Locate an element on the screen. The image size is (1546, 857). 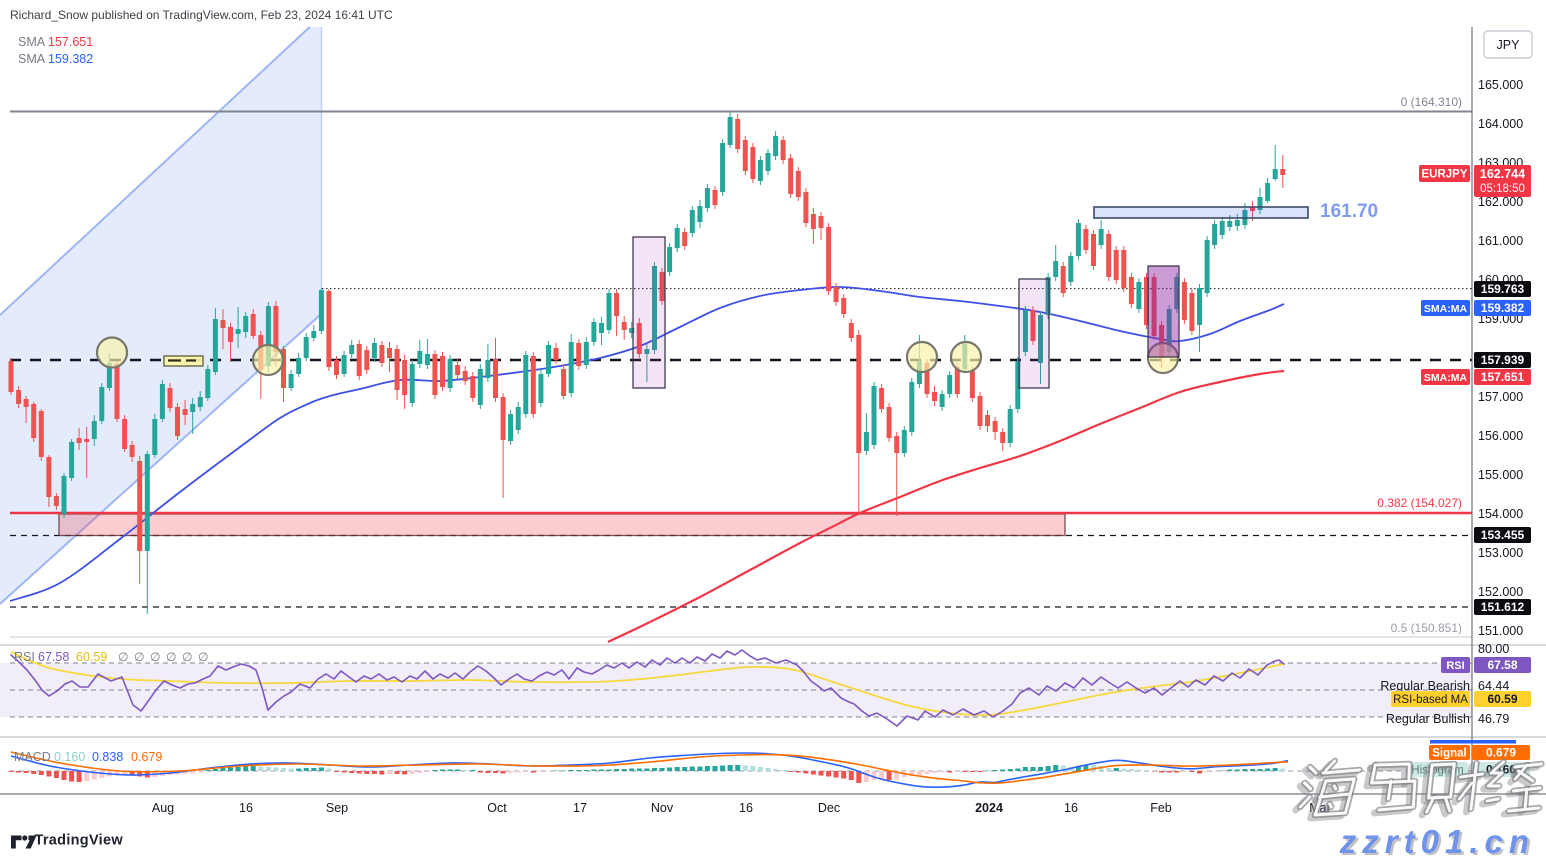
svg-text: Signal is located at coordinates (1449, 754).